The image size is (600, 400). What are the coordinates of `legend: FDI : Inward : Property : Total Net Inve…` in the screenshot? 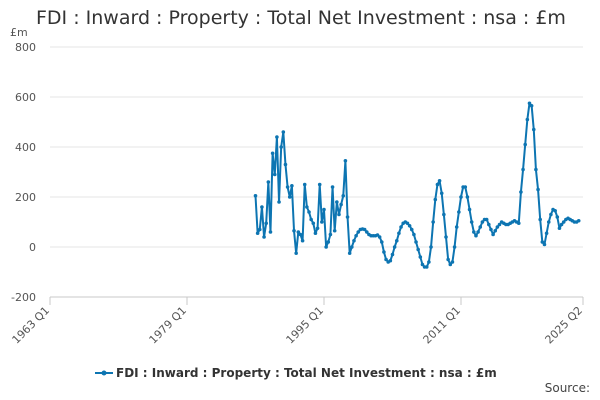 It's located at (296, 373).